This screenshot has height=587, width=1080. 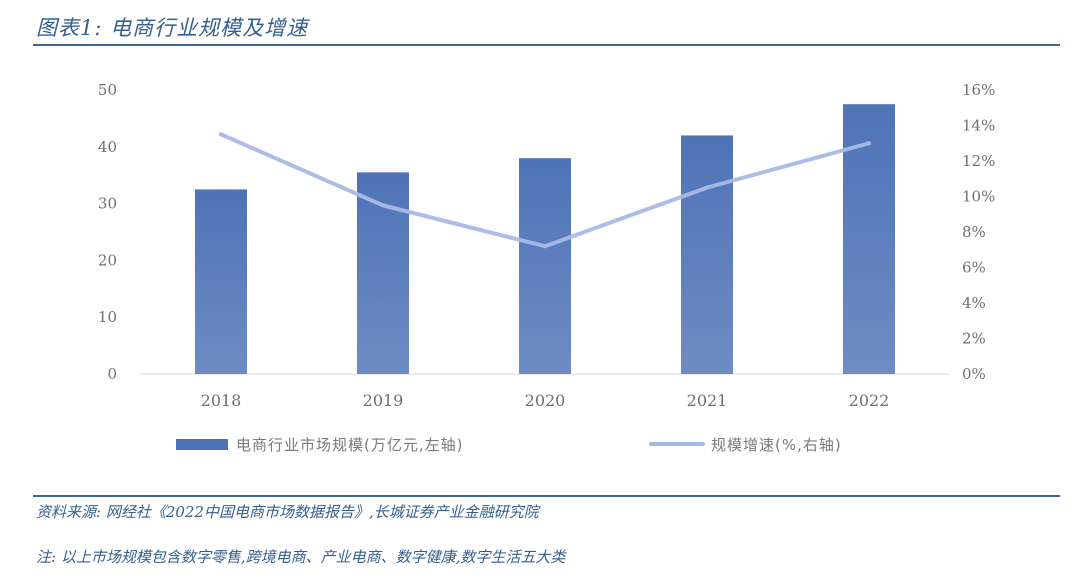 I want to click on y-right-tick-label: 2%, so click(x=974, y=339).